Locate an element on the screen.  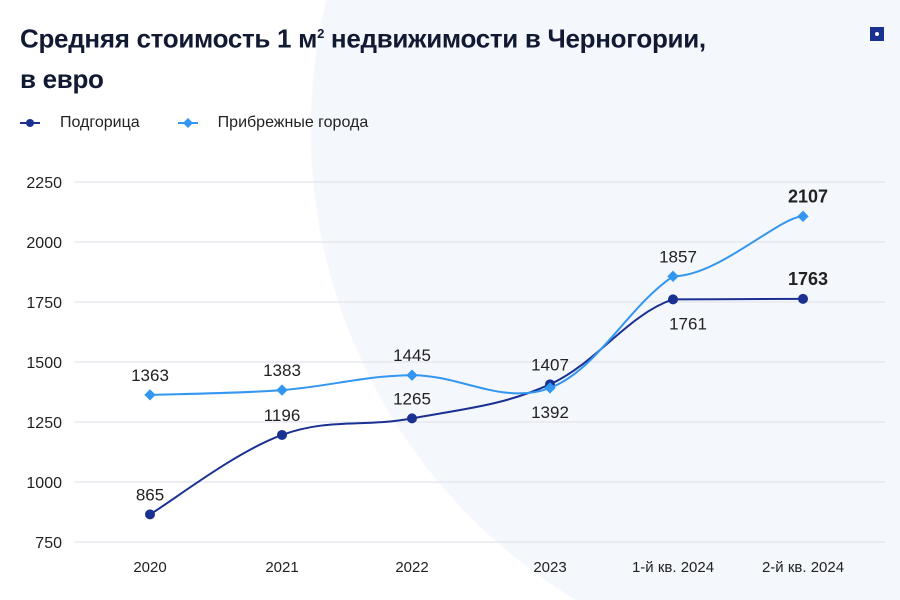
legend: Подгорица Прибрежные города is located at coordinates (194, 123).